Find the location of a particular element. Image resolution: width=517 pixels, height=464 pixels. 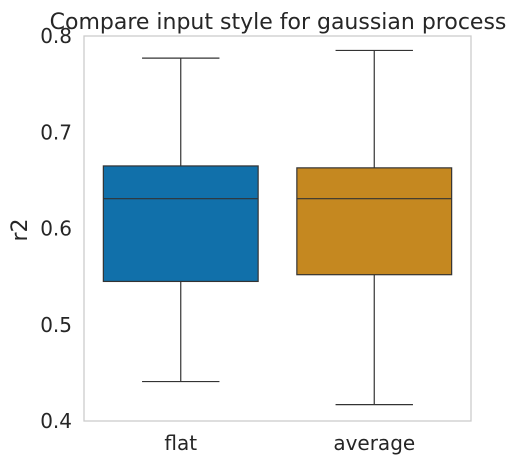

y-tick-label: 0.5 is located at coordinates (56, 325).